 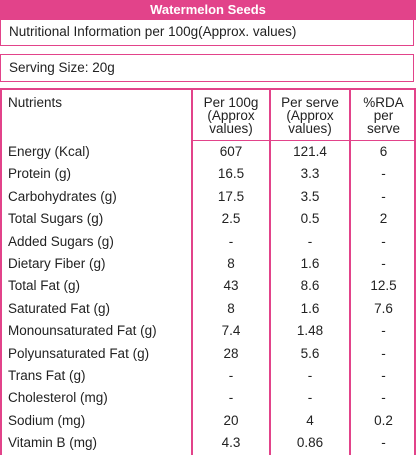 I want to click on nutrient-value: 2.5, so click(x=231, y=219).